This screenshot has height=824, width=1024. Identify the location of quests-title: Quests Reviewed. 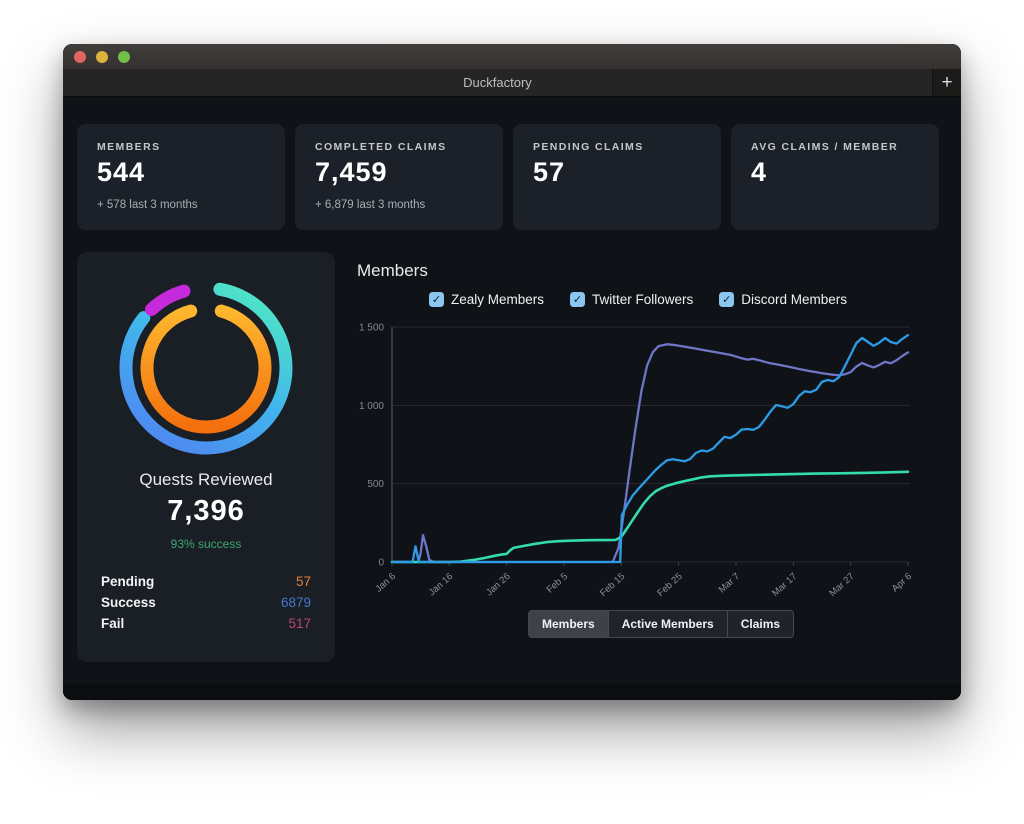
(206, 479).